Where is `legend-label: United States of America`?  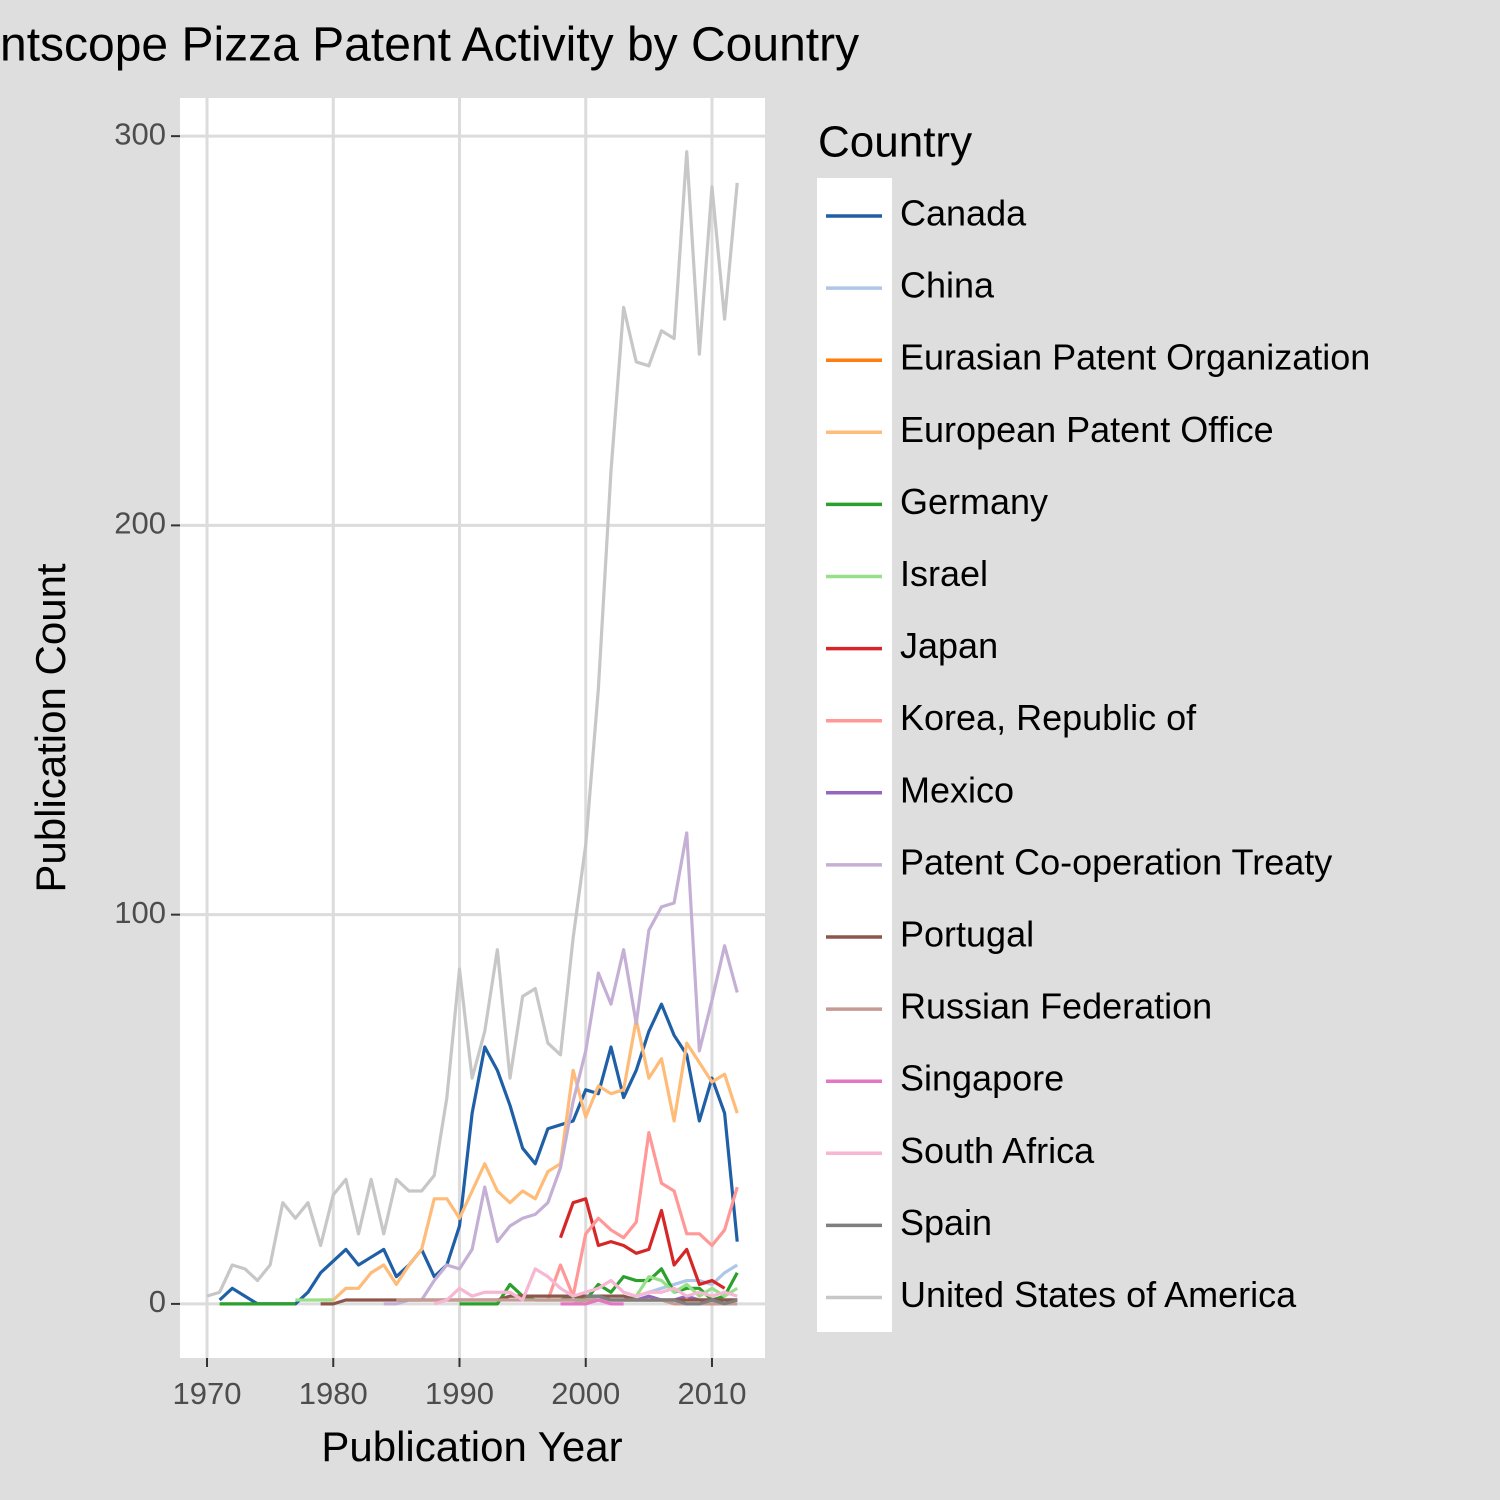 legend-label: United States of America is located at coordinates (1098, 1294).